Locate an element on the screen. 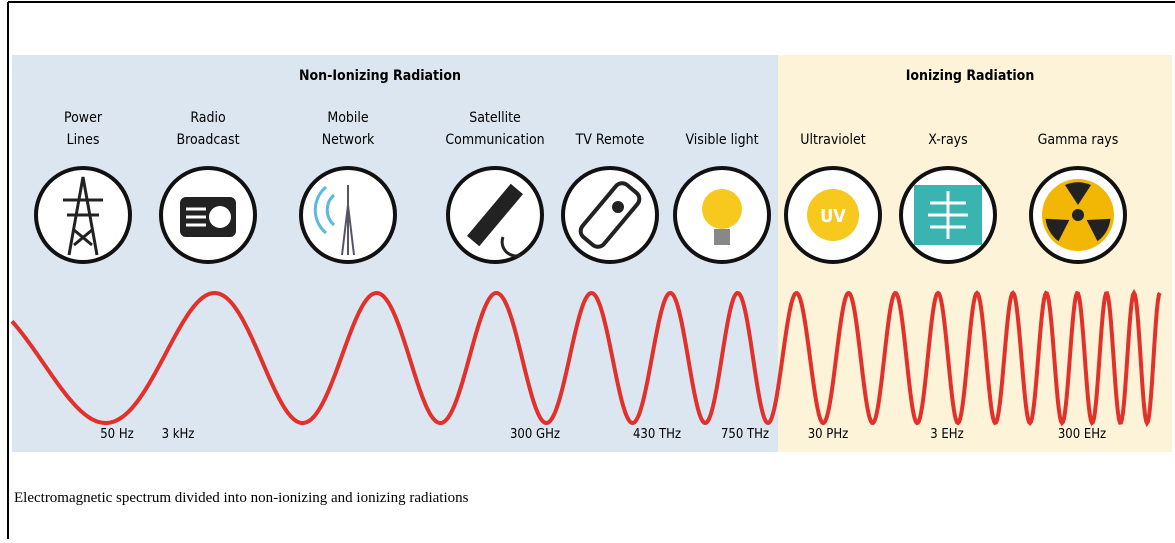 The width and height of the screenshot is (1175, 543). hazard-core is located at coordinates (1078, 215).